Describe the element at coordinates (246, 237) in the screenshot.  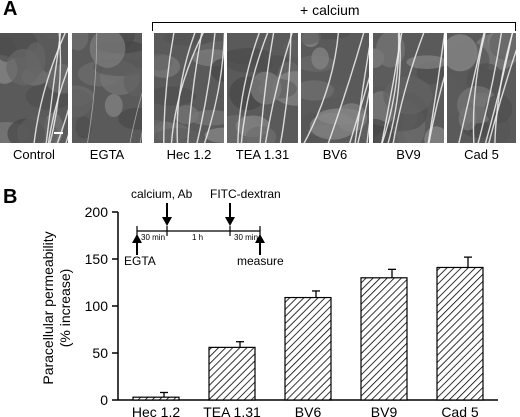
I see `timeline-interval-3: 30 min` at that location.